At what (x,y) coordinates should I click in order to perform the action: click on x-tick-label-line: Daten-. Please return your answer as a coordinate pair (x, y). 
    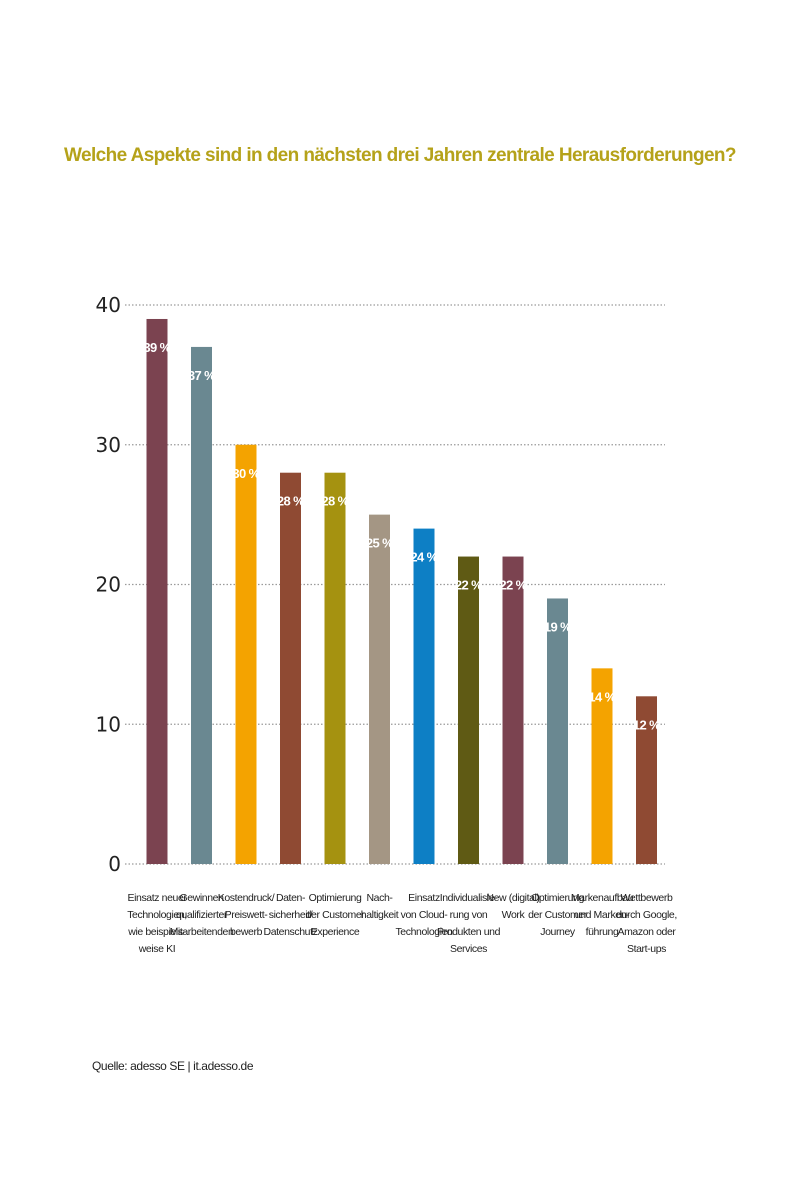
    Looking at the image, I should click on (291, 898).